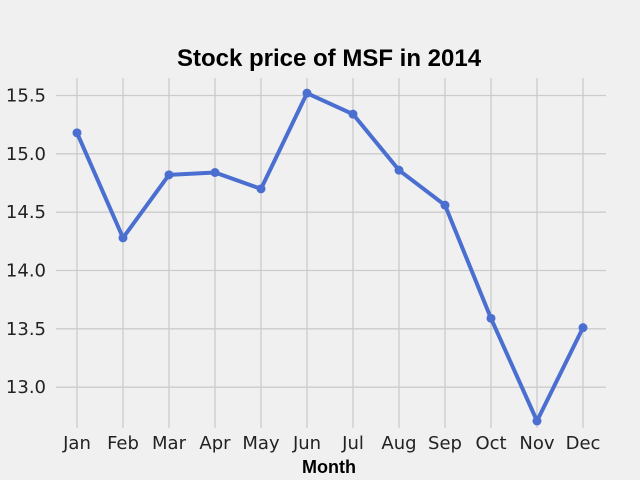 The image size is (640, 480). Describe the element at coordinates (26, 96) in the screenshot. I see `y-tick-label: 15.5` at that location.